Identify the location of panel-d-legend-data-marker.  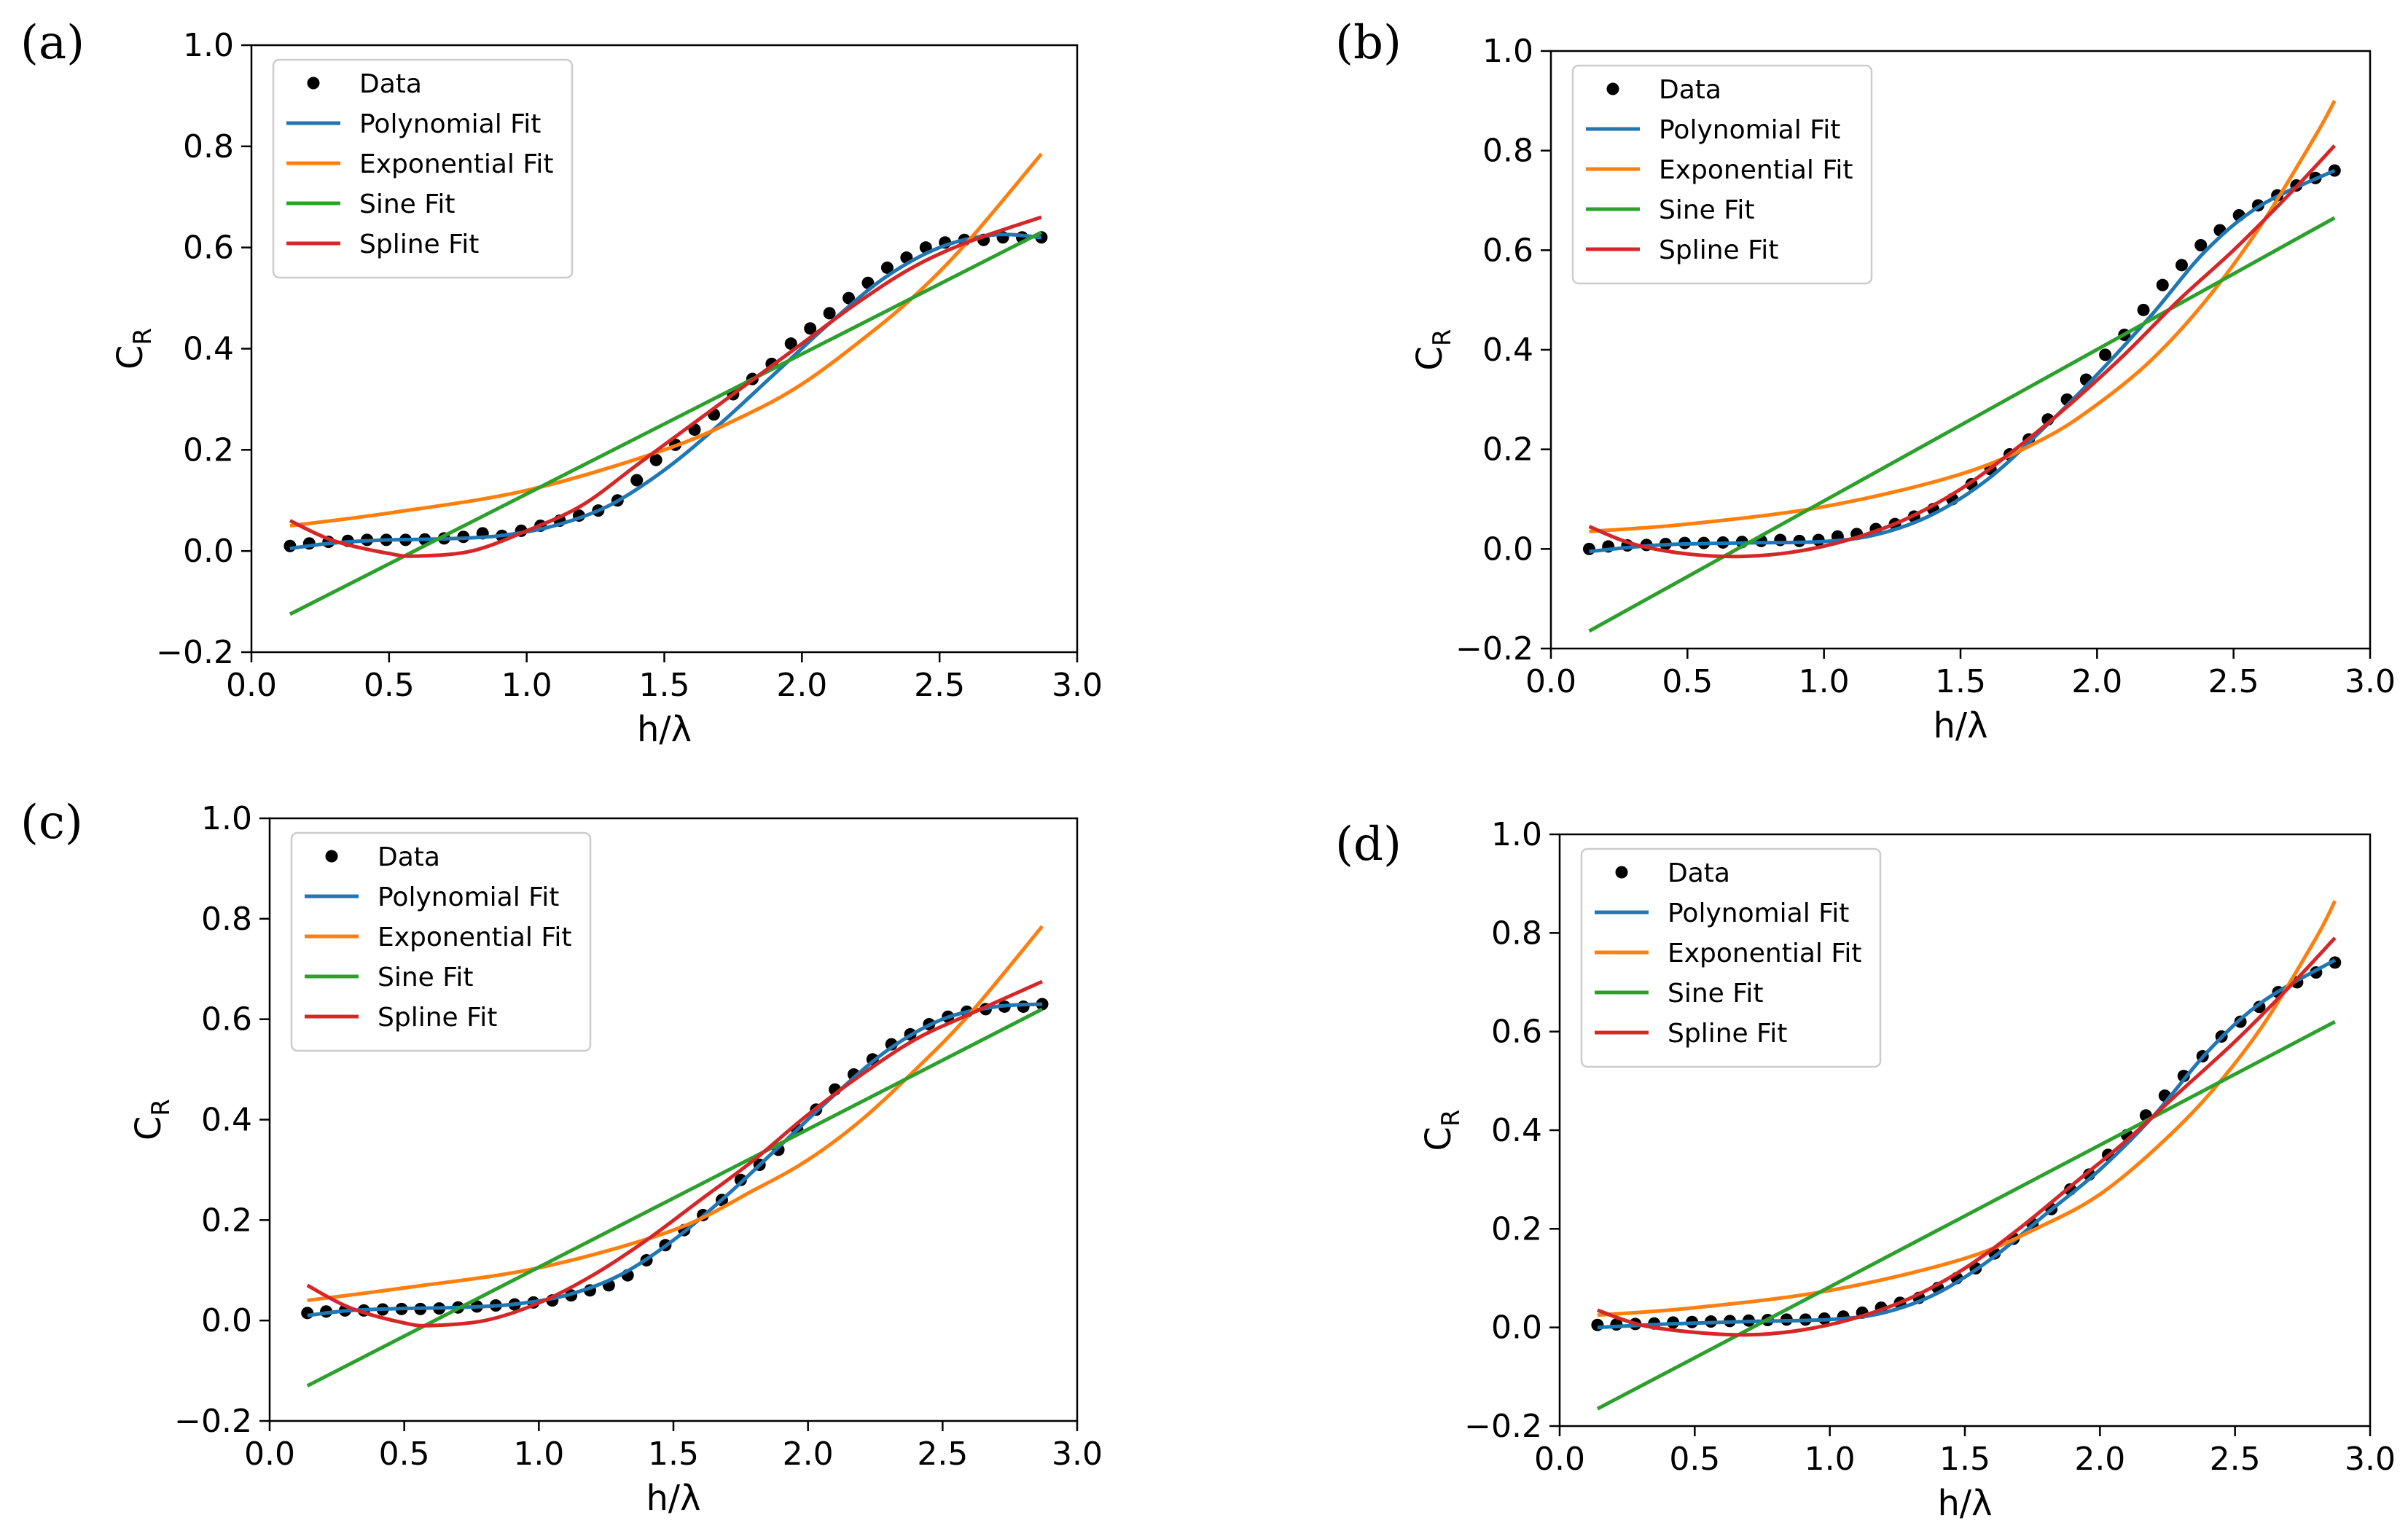
(1621, 872).